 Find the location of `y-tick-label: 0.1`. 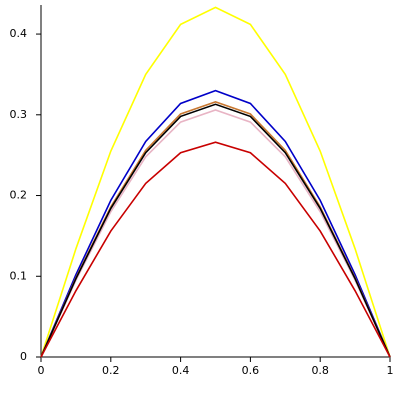

y-tick-label: 0.1 is located at coordinates (19, 275).